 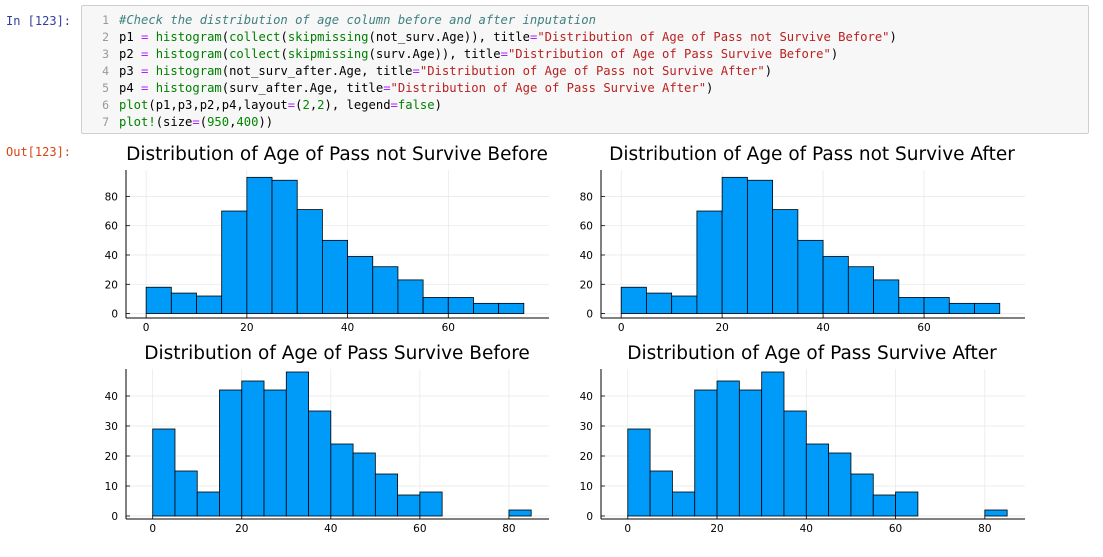 What do you see at coordinates (255, 54) in the screenshot?
I see `code-token-builtin: collect` at bounding box center [255, 54].